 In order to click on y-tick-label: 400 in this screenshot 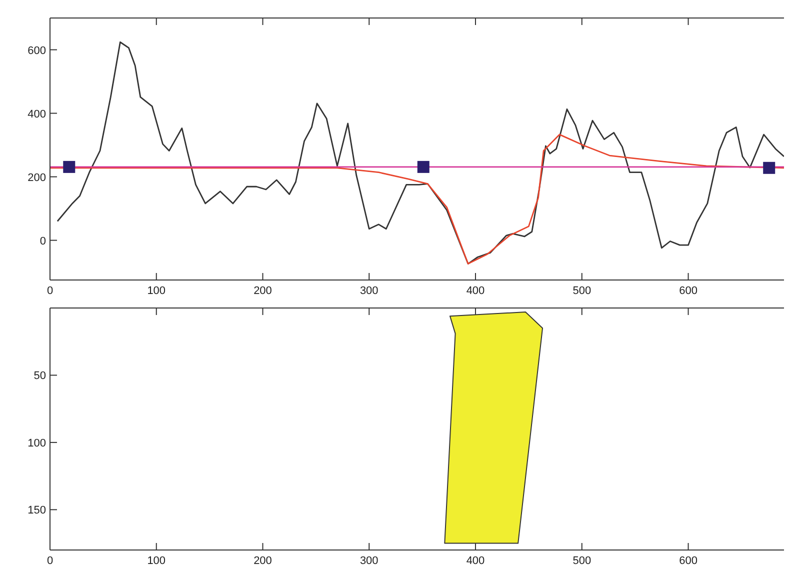, I will do `click(37, 114)`.